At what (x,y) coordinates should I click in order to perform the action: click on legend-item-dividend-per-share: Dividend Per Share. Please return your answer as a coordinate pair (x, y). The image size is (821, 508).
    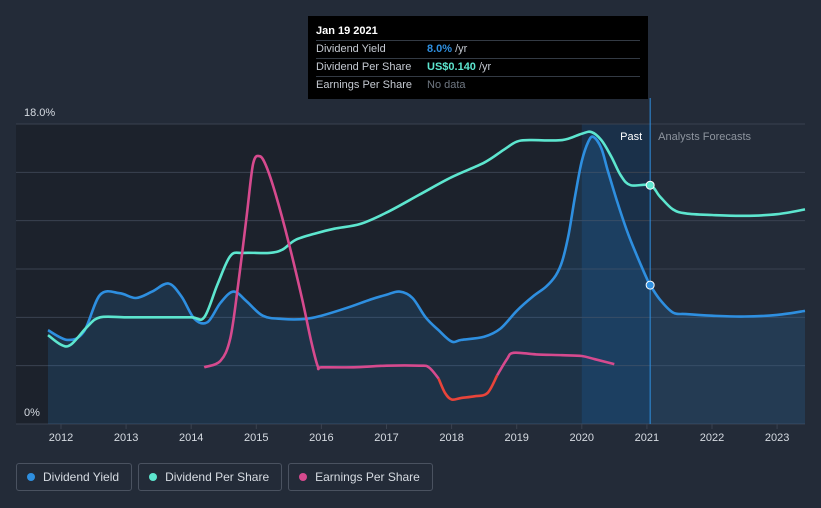
    Looking at the image, I should click on (210, 477).